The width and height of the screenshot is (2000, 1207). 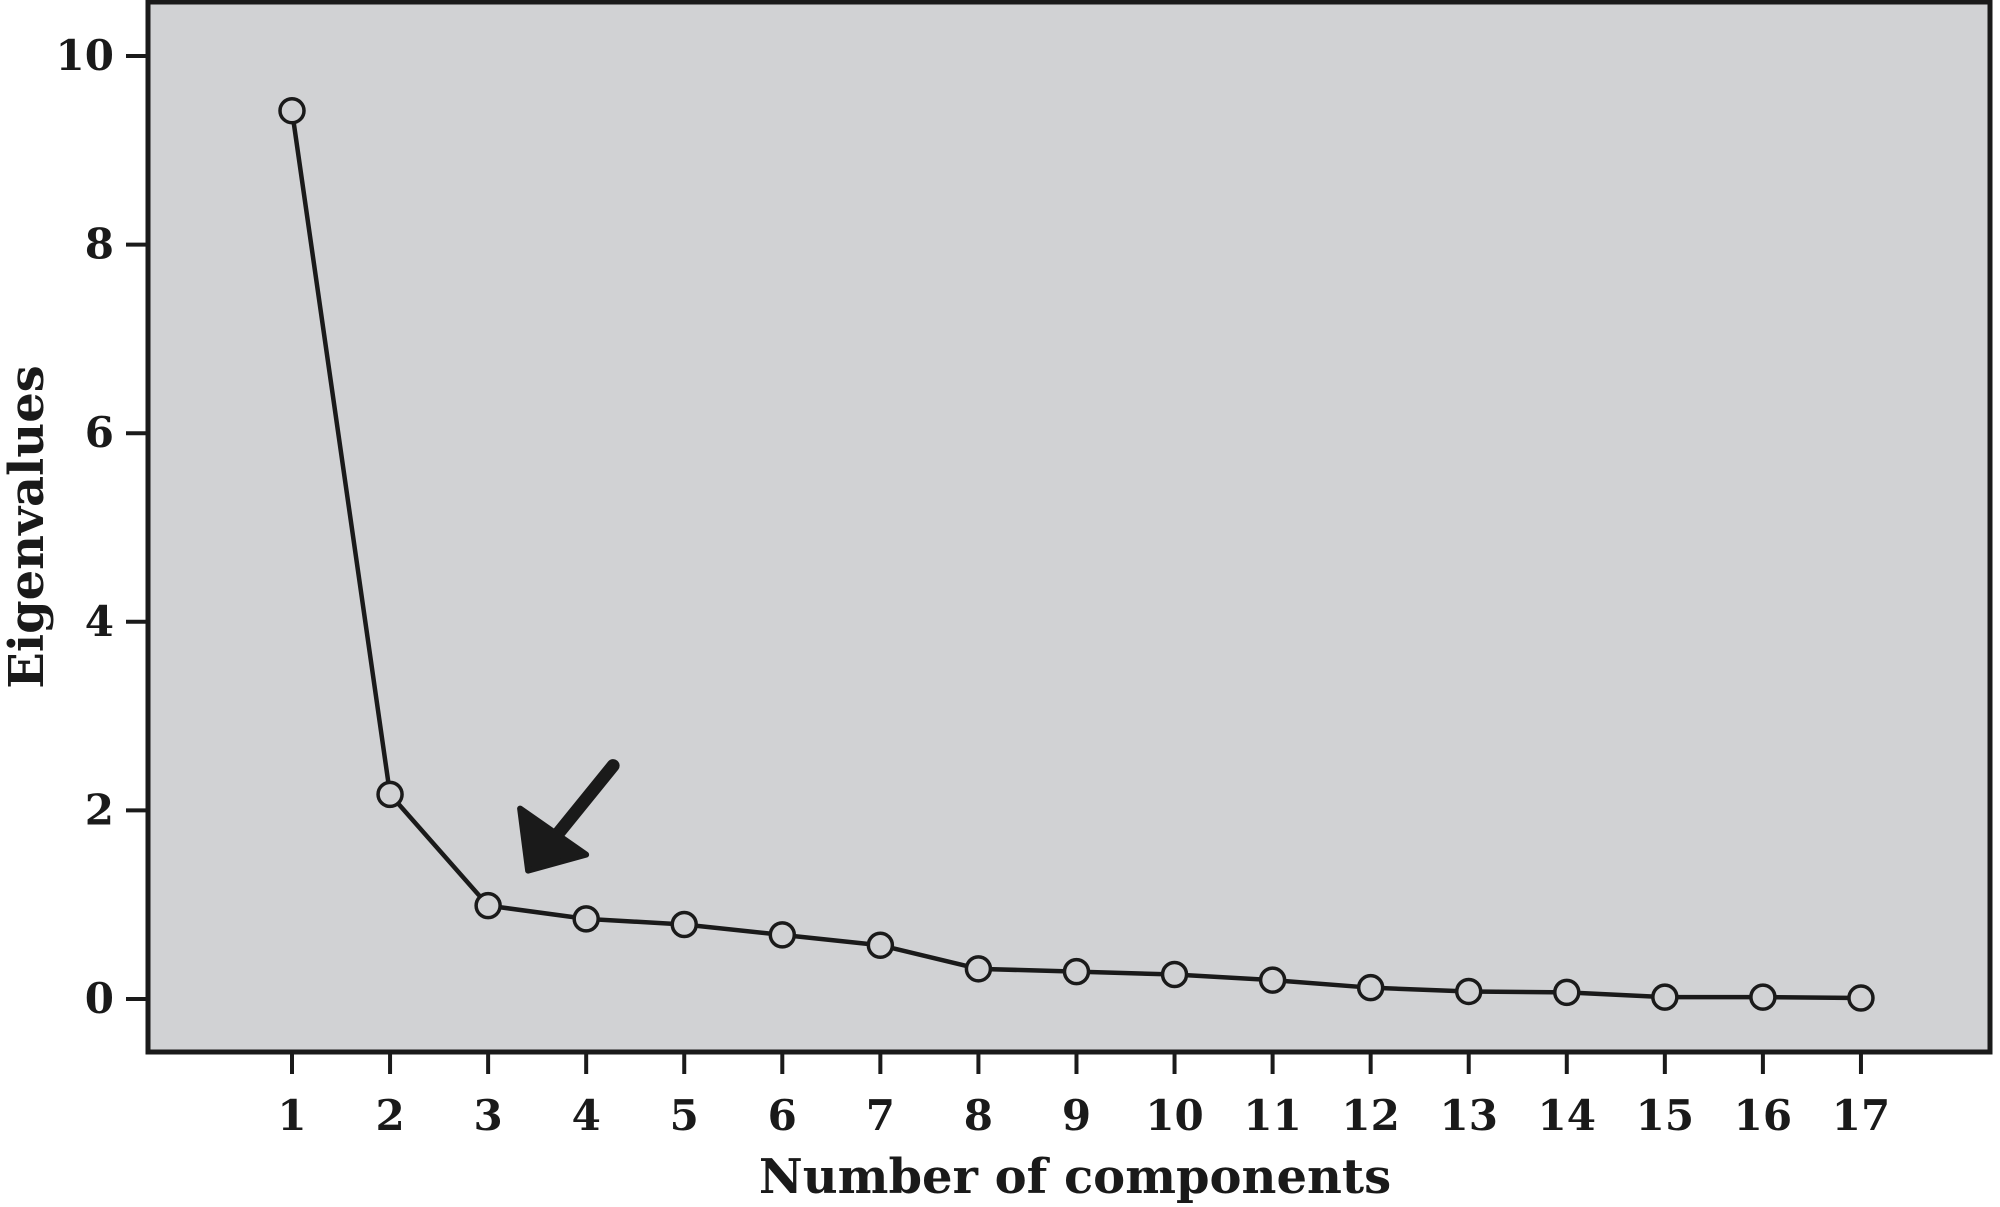 I want to click on y-axis-title: Eigenvalues, so click(x=27, y=527).